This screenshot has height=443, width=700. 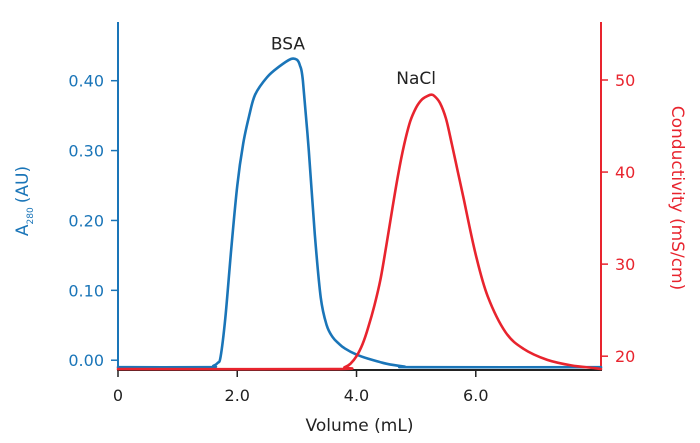 What do you see at coordinates (86, 220) in the screenshot?
I see `y-left-tick-label: 0.20` at bounding box center [86, 220].